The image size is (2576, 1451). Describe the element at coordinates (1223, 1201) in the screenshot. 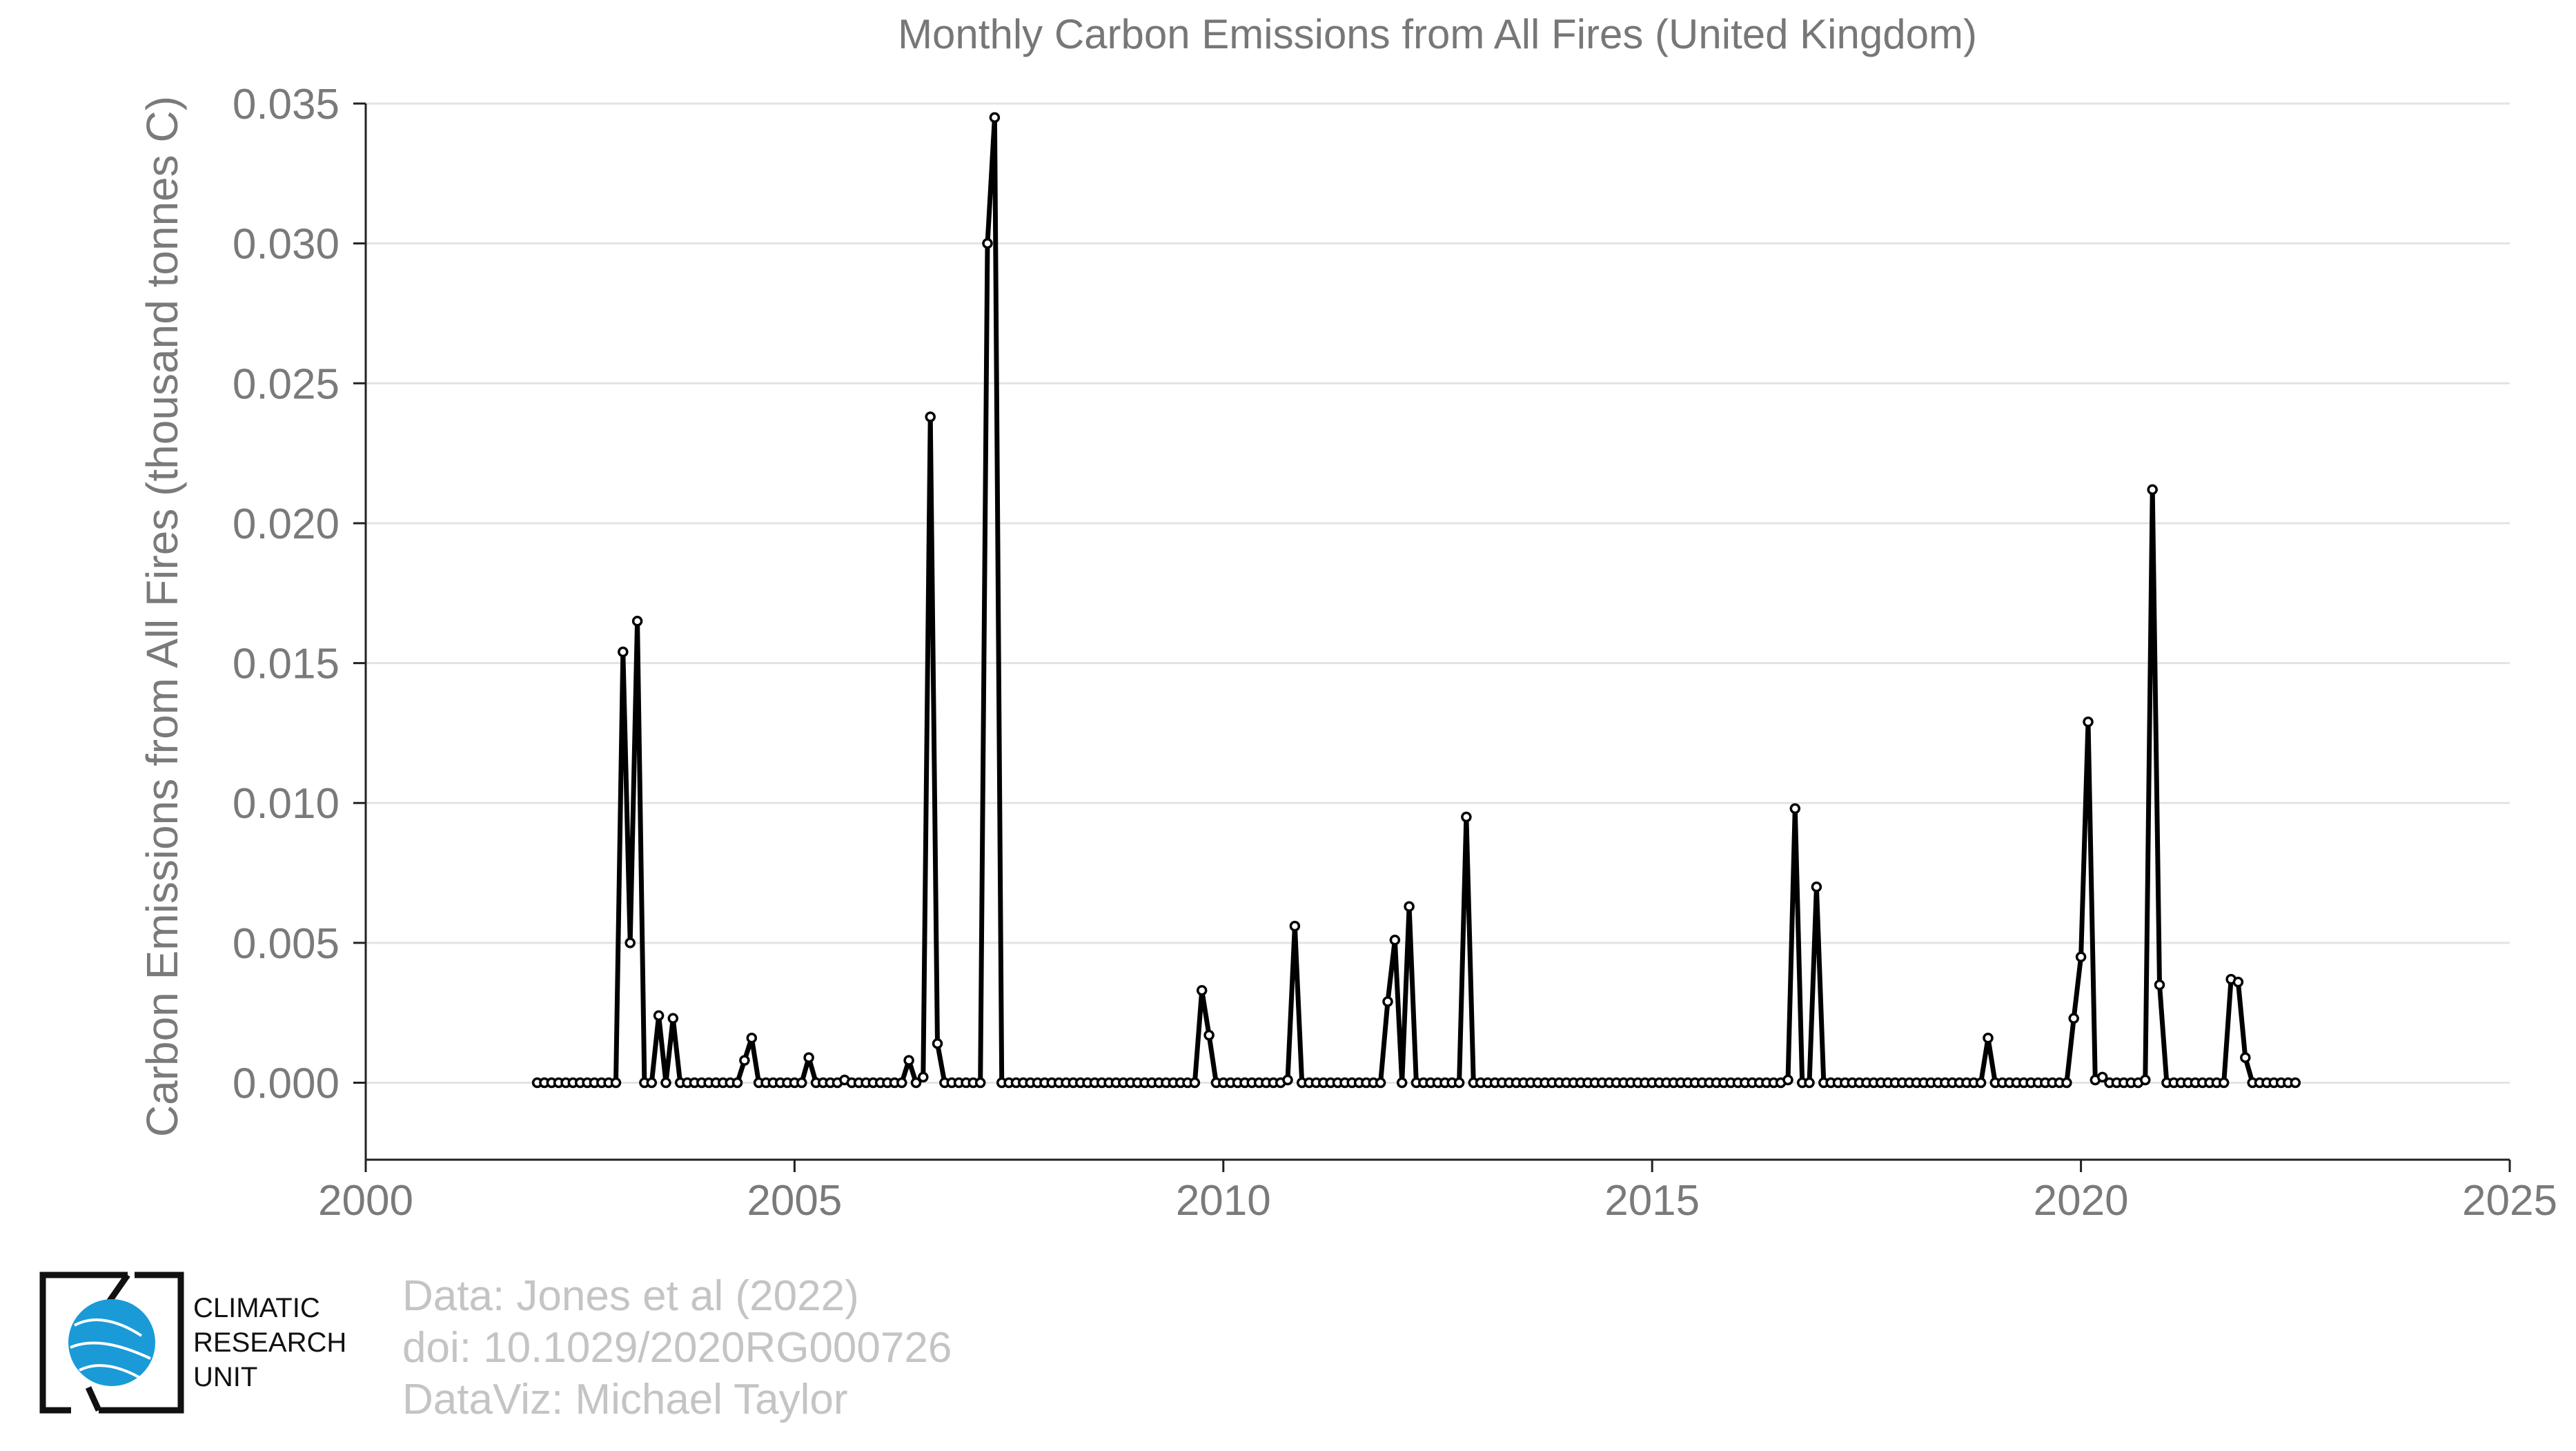

I see `x-tick-label: 2010` at that location.